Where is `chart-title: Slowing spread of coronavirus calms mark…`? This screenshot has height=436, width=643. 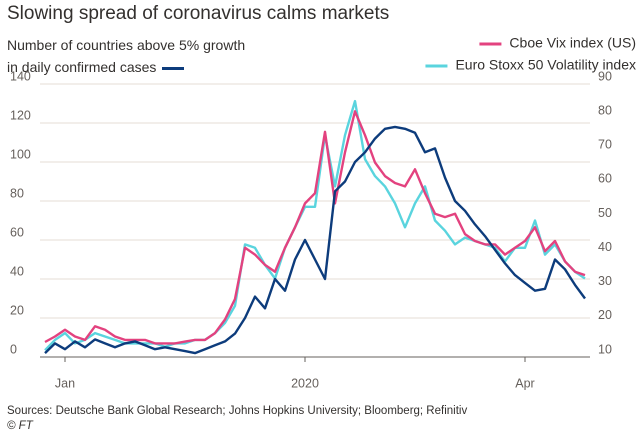
chart-title: Slowing spread of coronavirus calms mark… is located at coordinates (198, 13).